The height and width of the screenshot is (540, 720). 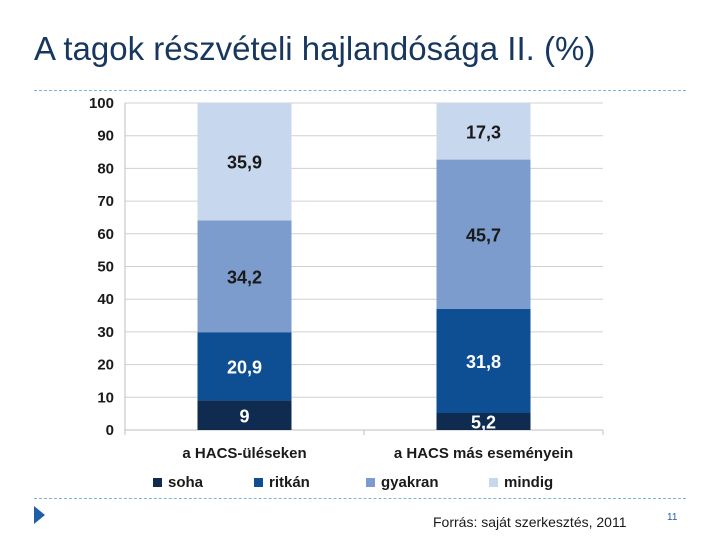 What do you see at coordinates (360, 484) in the screenshot?
I see `chart-legend: soha ritkán gyakran mindig` at bounding box center [360, 484].